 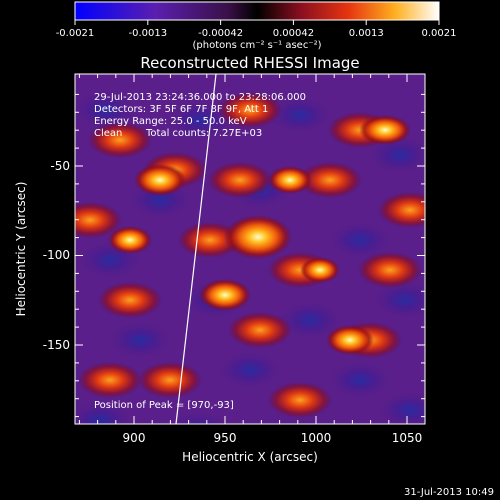 What do you see at coordinates (256, 45) in the screenshot?
I see `colorbar-units: (photons cm⁻² s⁻¹ asec⁻²)` at bounding box center [256, 45].